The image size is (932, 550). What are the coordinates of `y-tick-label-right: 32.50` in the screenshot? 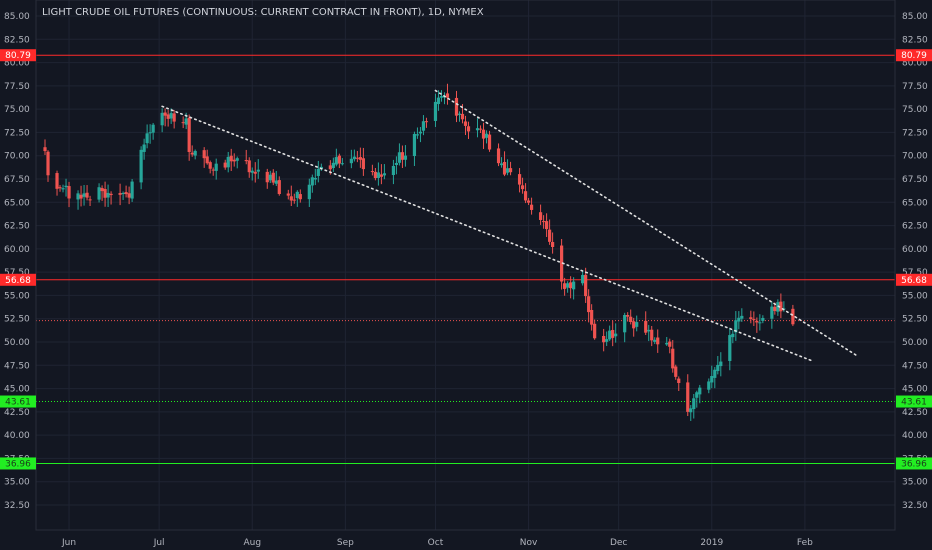 It's located at (915, 506).